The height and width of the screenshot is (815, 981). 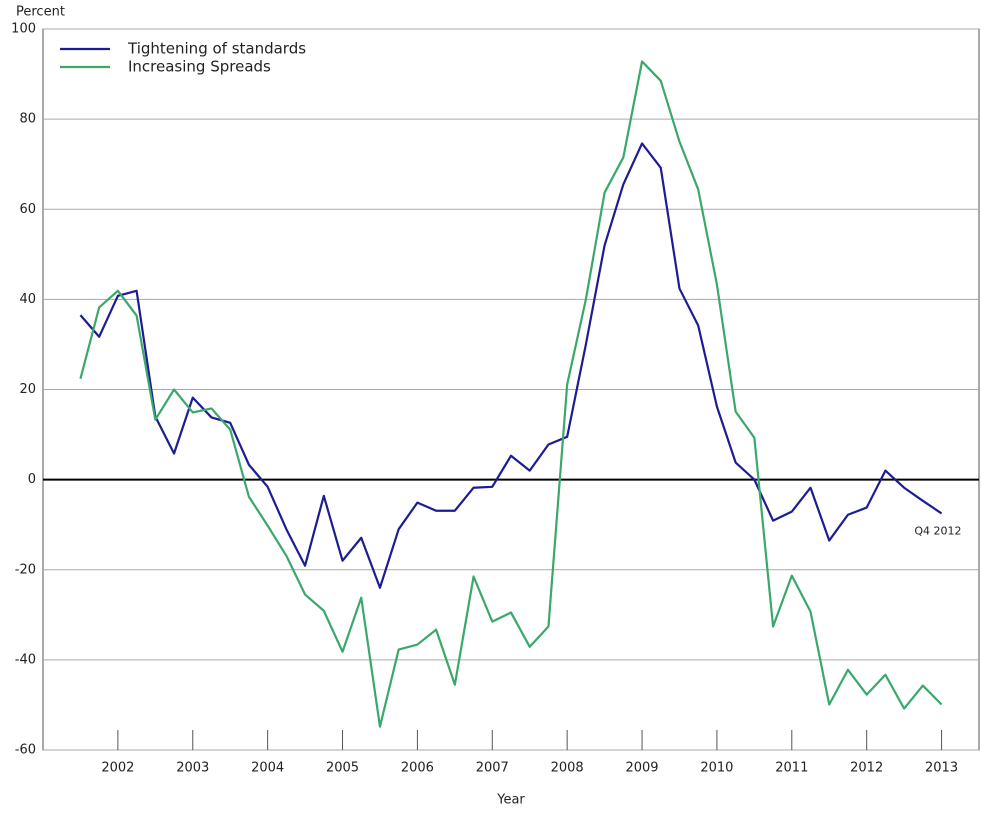 What do you see at coordinates (25, 659) in the screenshot?
I see `y-tick-label: -40` at bounding box center [25, 659].